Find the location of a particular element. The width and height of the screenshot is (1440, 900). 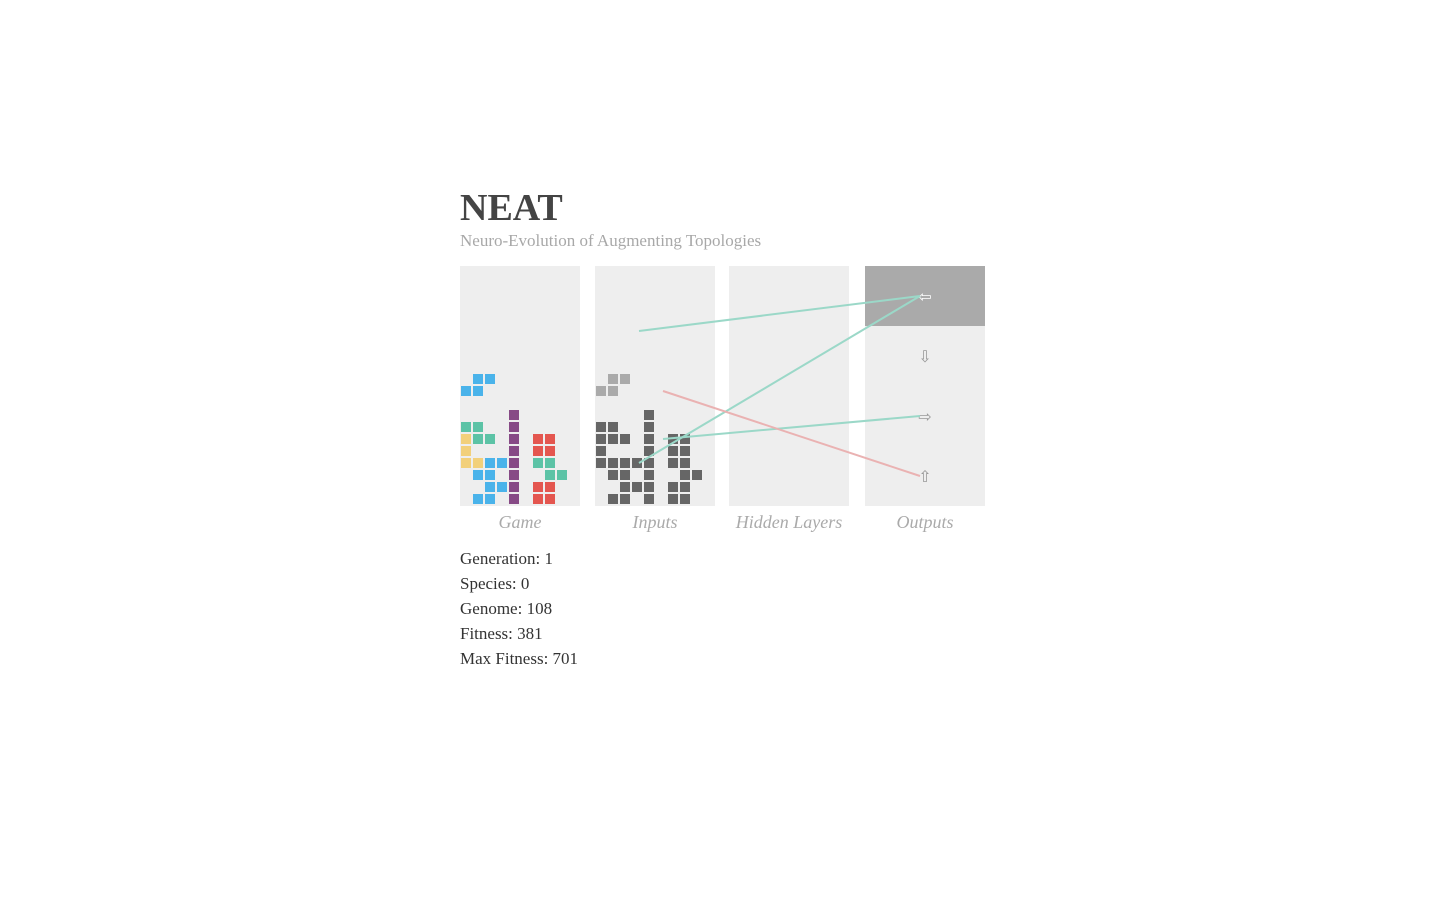

stat-generation: Generation: 1 is located at coordinates (506, 558).